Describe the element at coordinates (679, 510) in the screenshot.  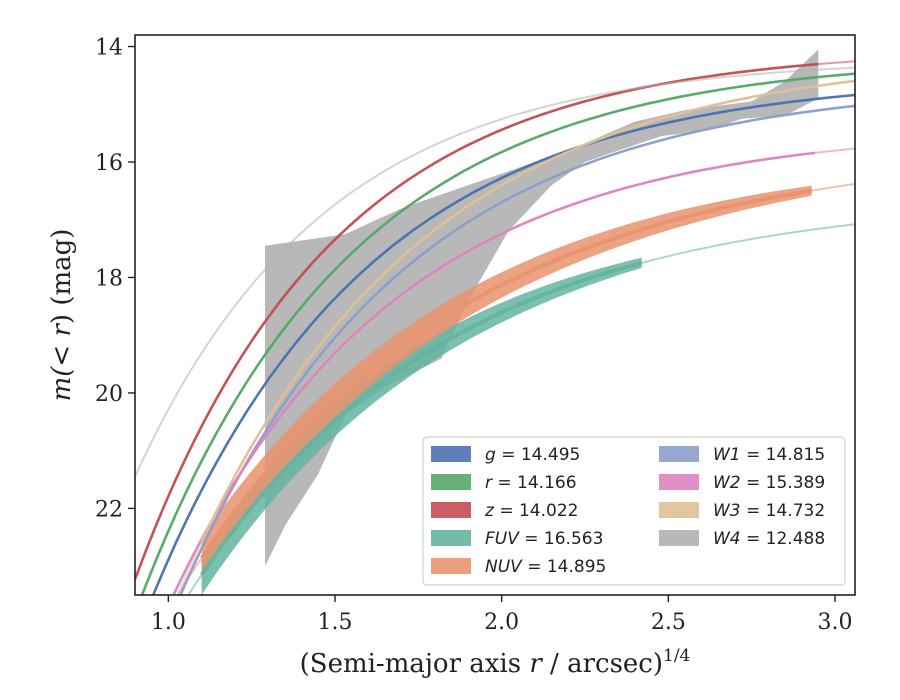
I see `legend-swatch-W3` at that location.